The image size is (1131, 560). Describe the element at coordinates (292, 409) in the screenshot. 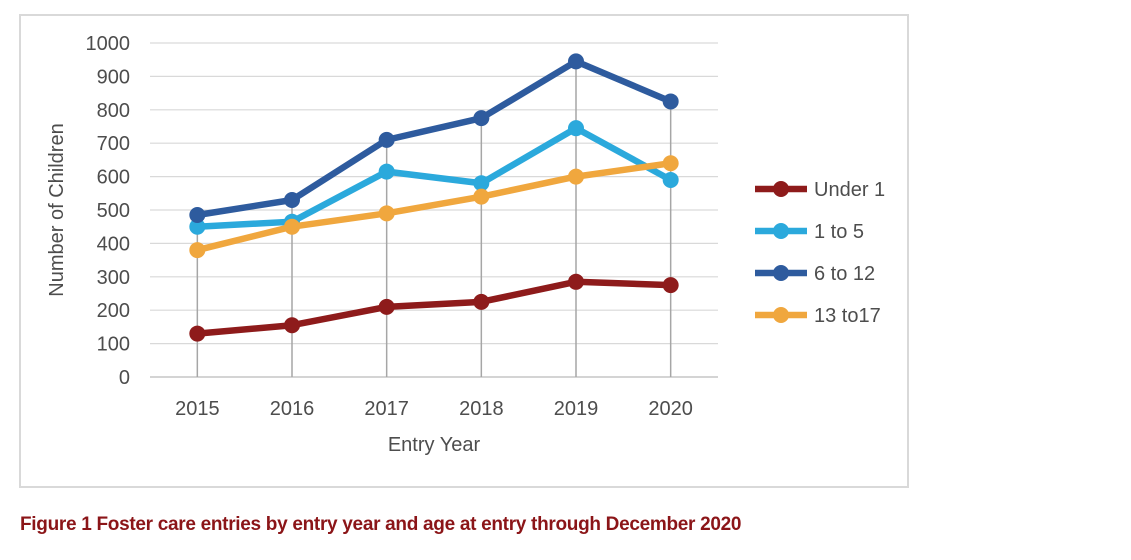

I see `x-tick-label: 2016` at that location.